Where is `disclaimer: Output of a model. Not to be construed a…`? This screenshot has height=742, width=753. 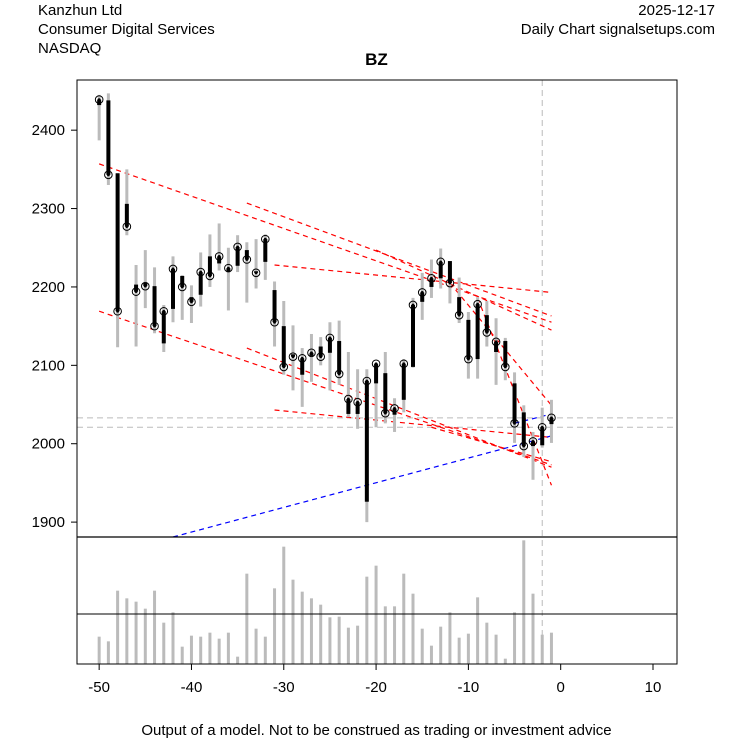
disclaimer: Output of a model. Not to be construed a… is located at coordinates (376, 730).